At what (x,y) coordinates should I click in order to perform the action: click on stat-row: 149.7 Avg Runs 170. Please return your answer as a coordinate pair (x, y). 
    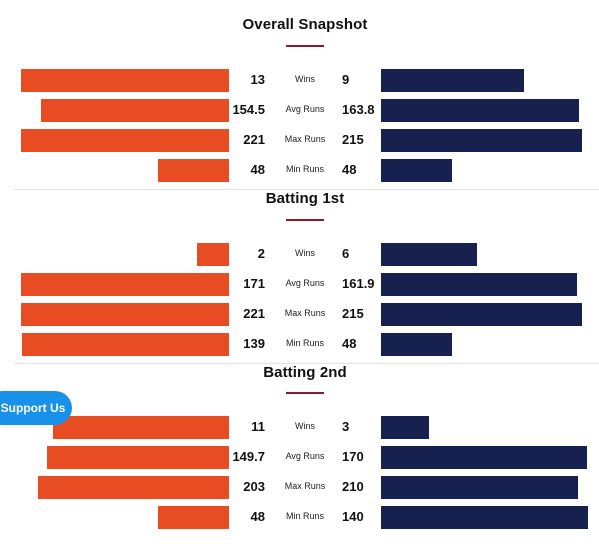
    Looking at the image, I should click on (299, 457).